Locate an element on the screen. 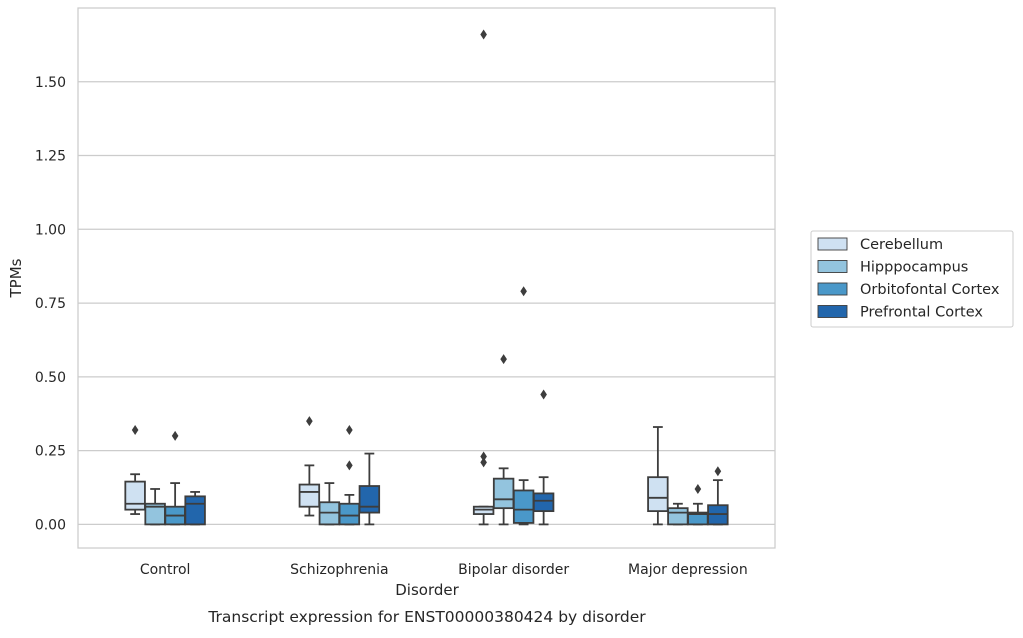 This screenshot has width=1023, height=638. legend-label: Hipppocampus is located at coordinates (914, 268).